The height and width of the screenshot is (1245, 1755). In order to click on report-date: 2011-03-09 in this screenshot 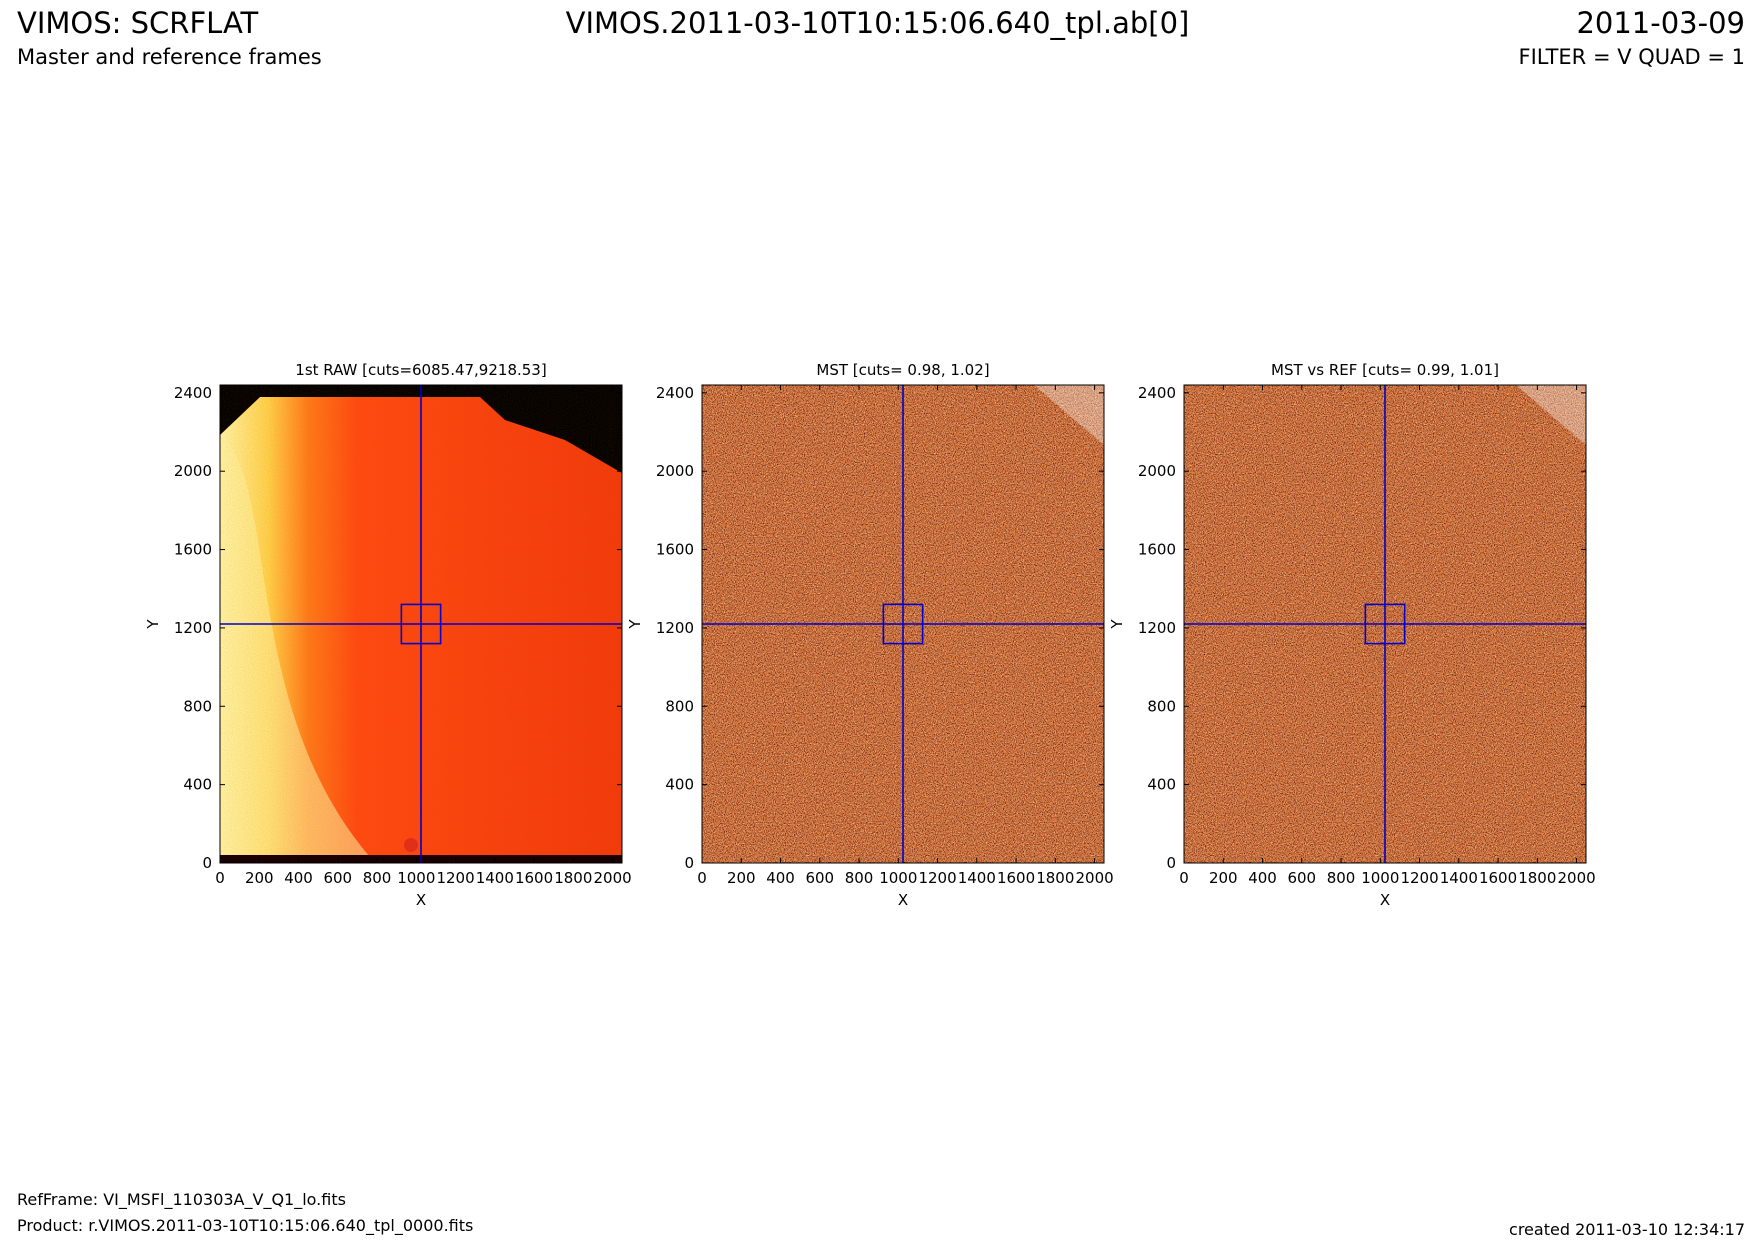, I will do `click(1660, 23)`.